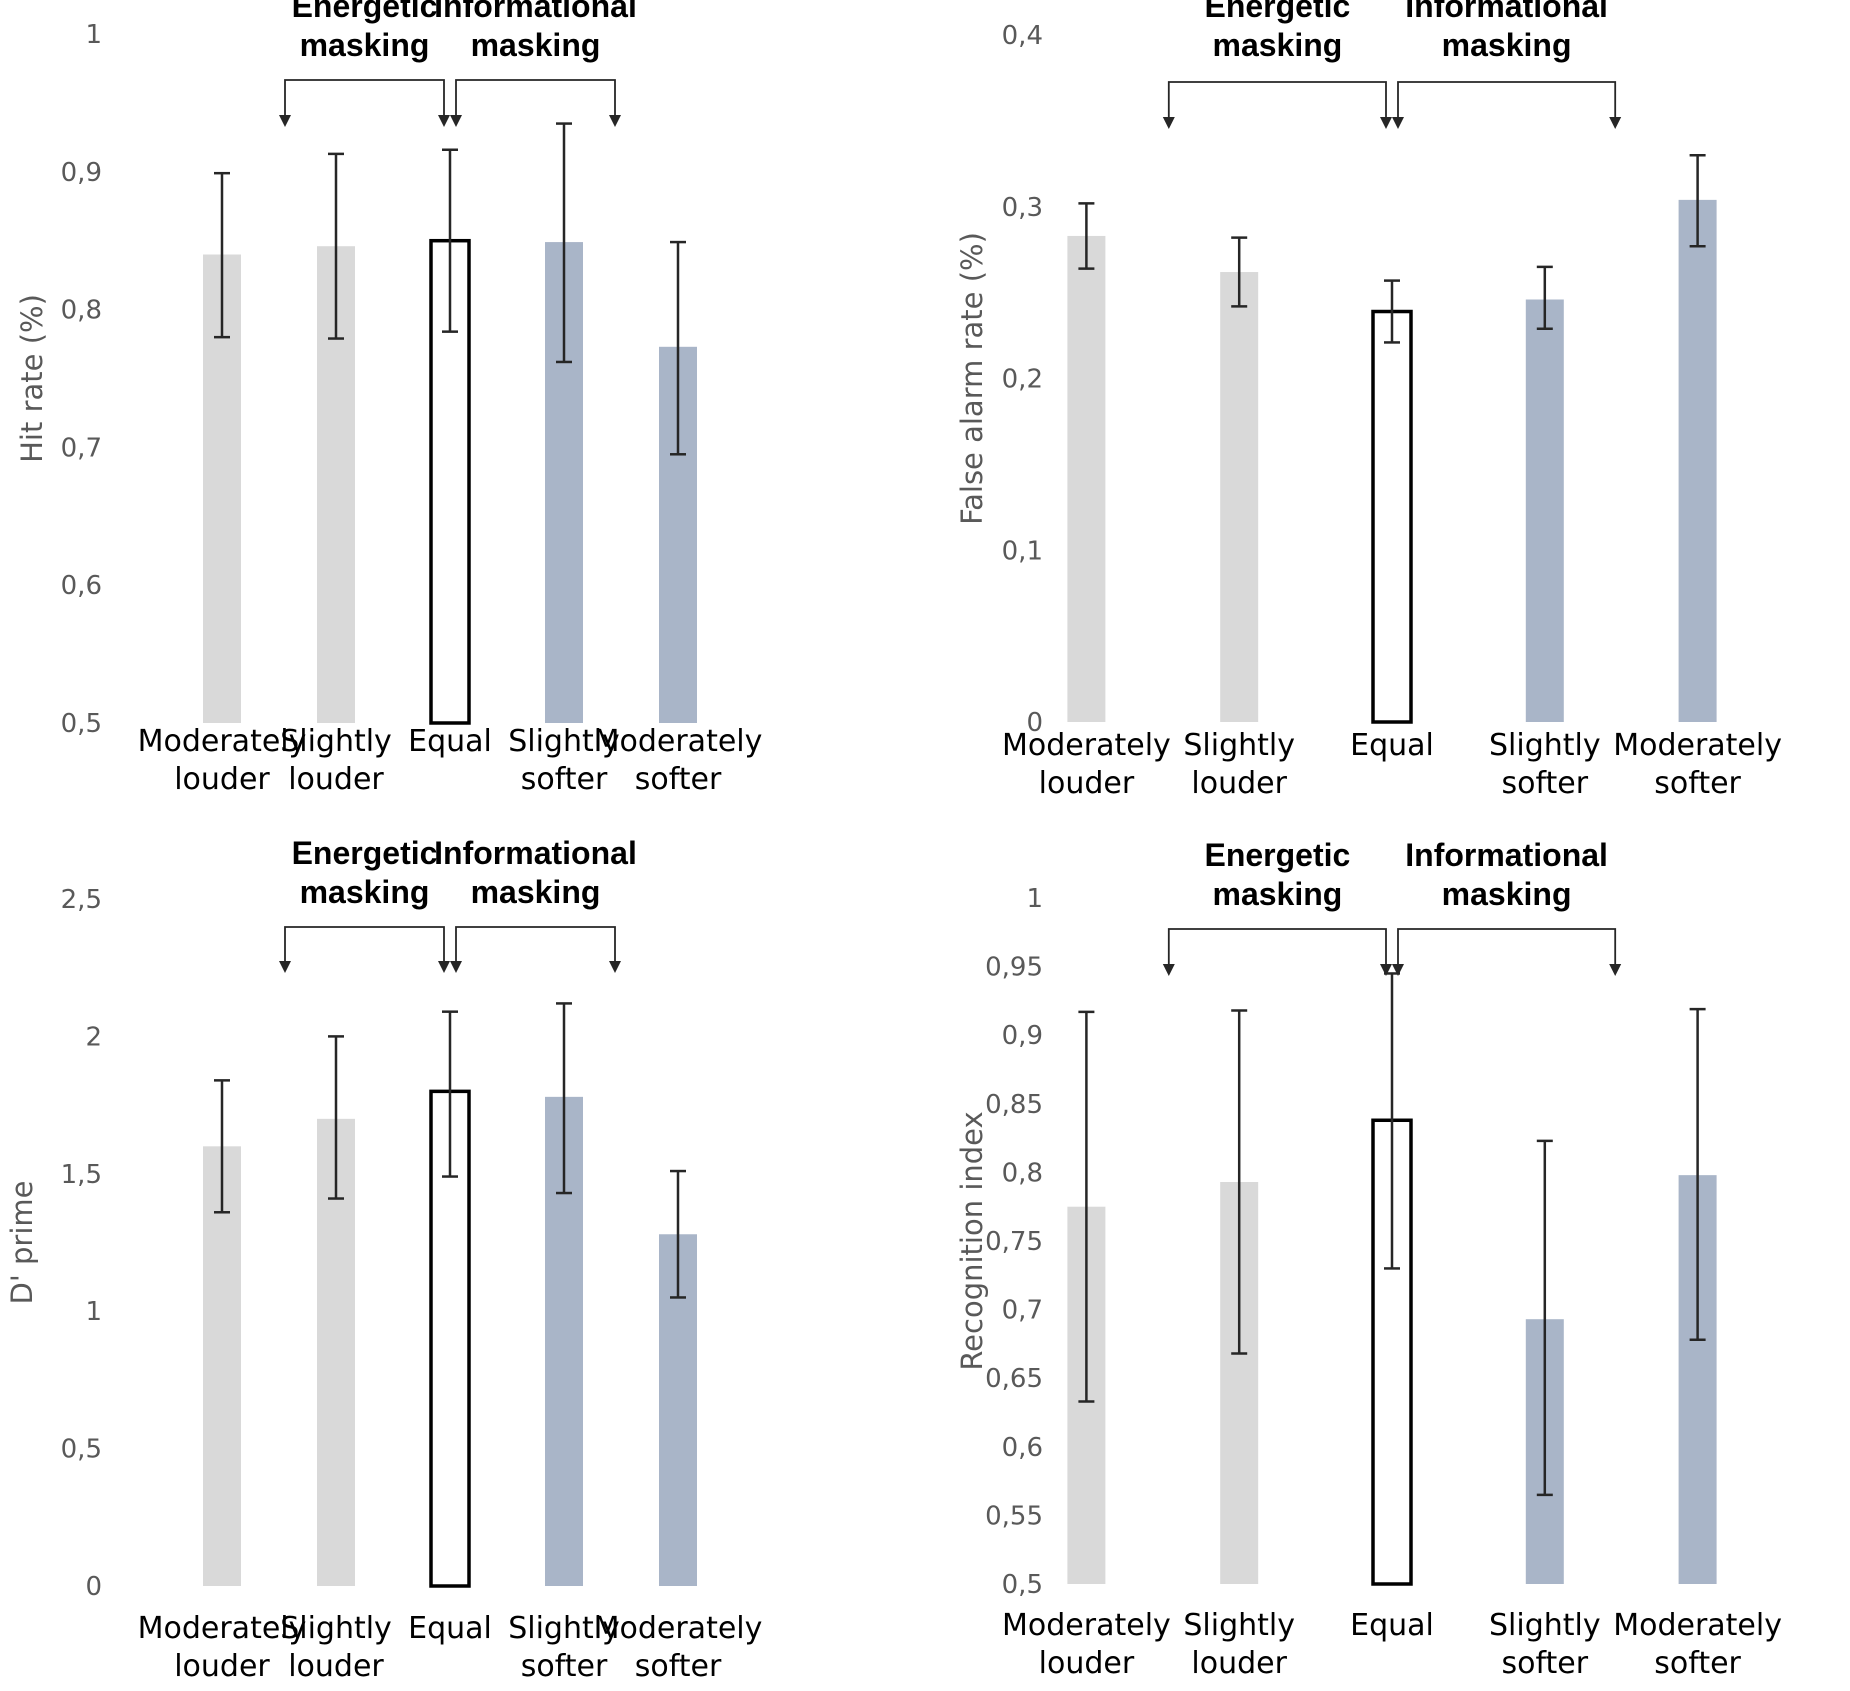 Image resolution: width=1850 pixels, height=1691 pixels. What do you see at coordinates (93, 1037) in the screenshot?
I see `y-tick-label: 2` at bounding box center [93, 1037].